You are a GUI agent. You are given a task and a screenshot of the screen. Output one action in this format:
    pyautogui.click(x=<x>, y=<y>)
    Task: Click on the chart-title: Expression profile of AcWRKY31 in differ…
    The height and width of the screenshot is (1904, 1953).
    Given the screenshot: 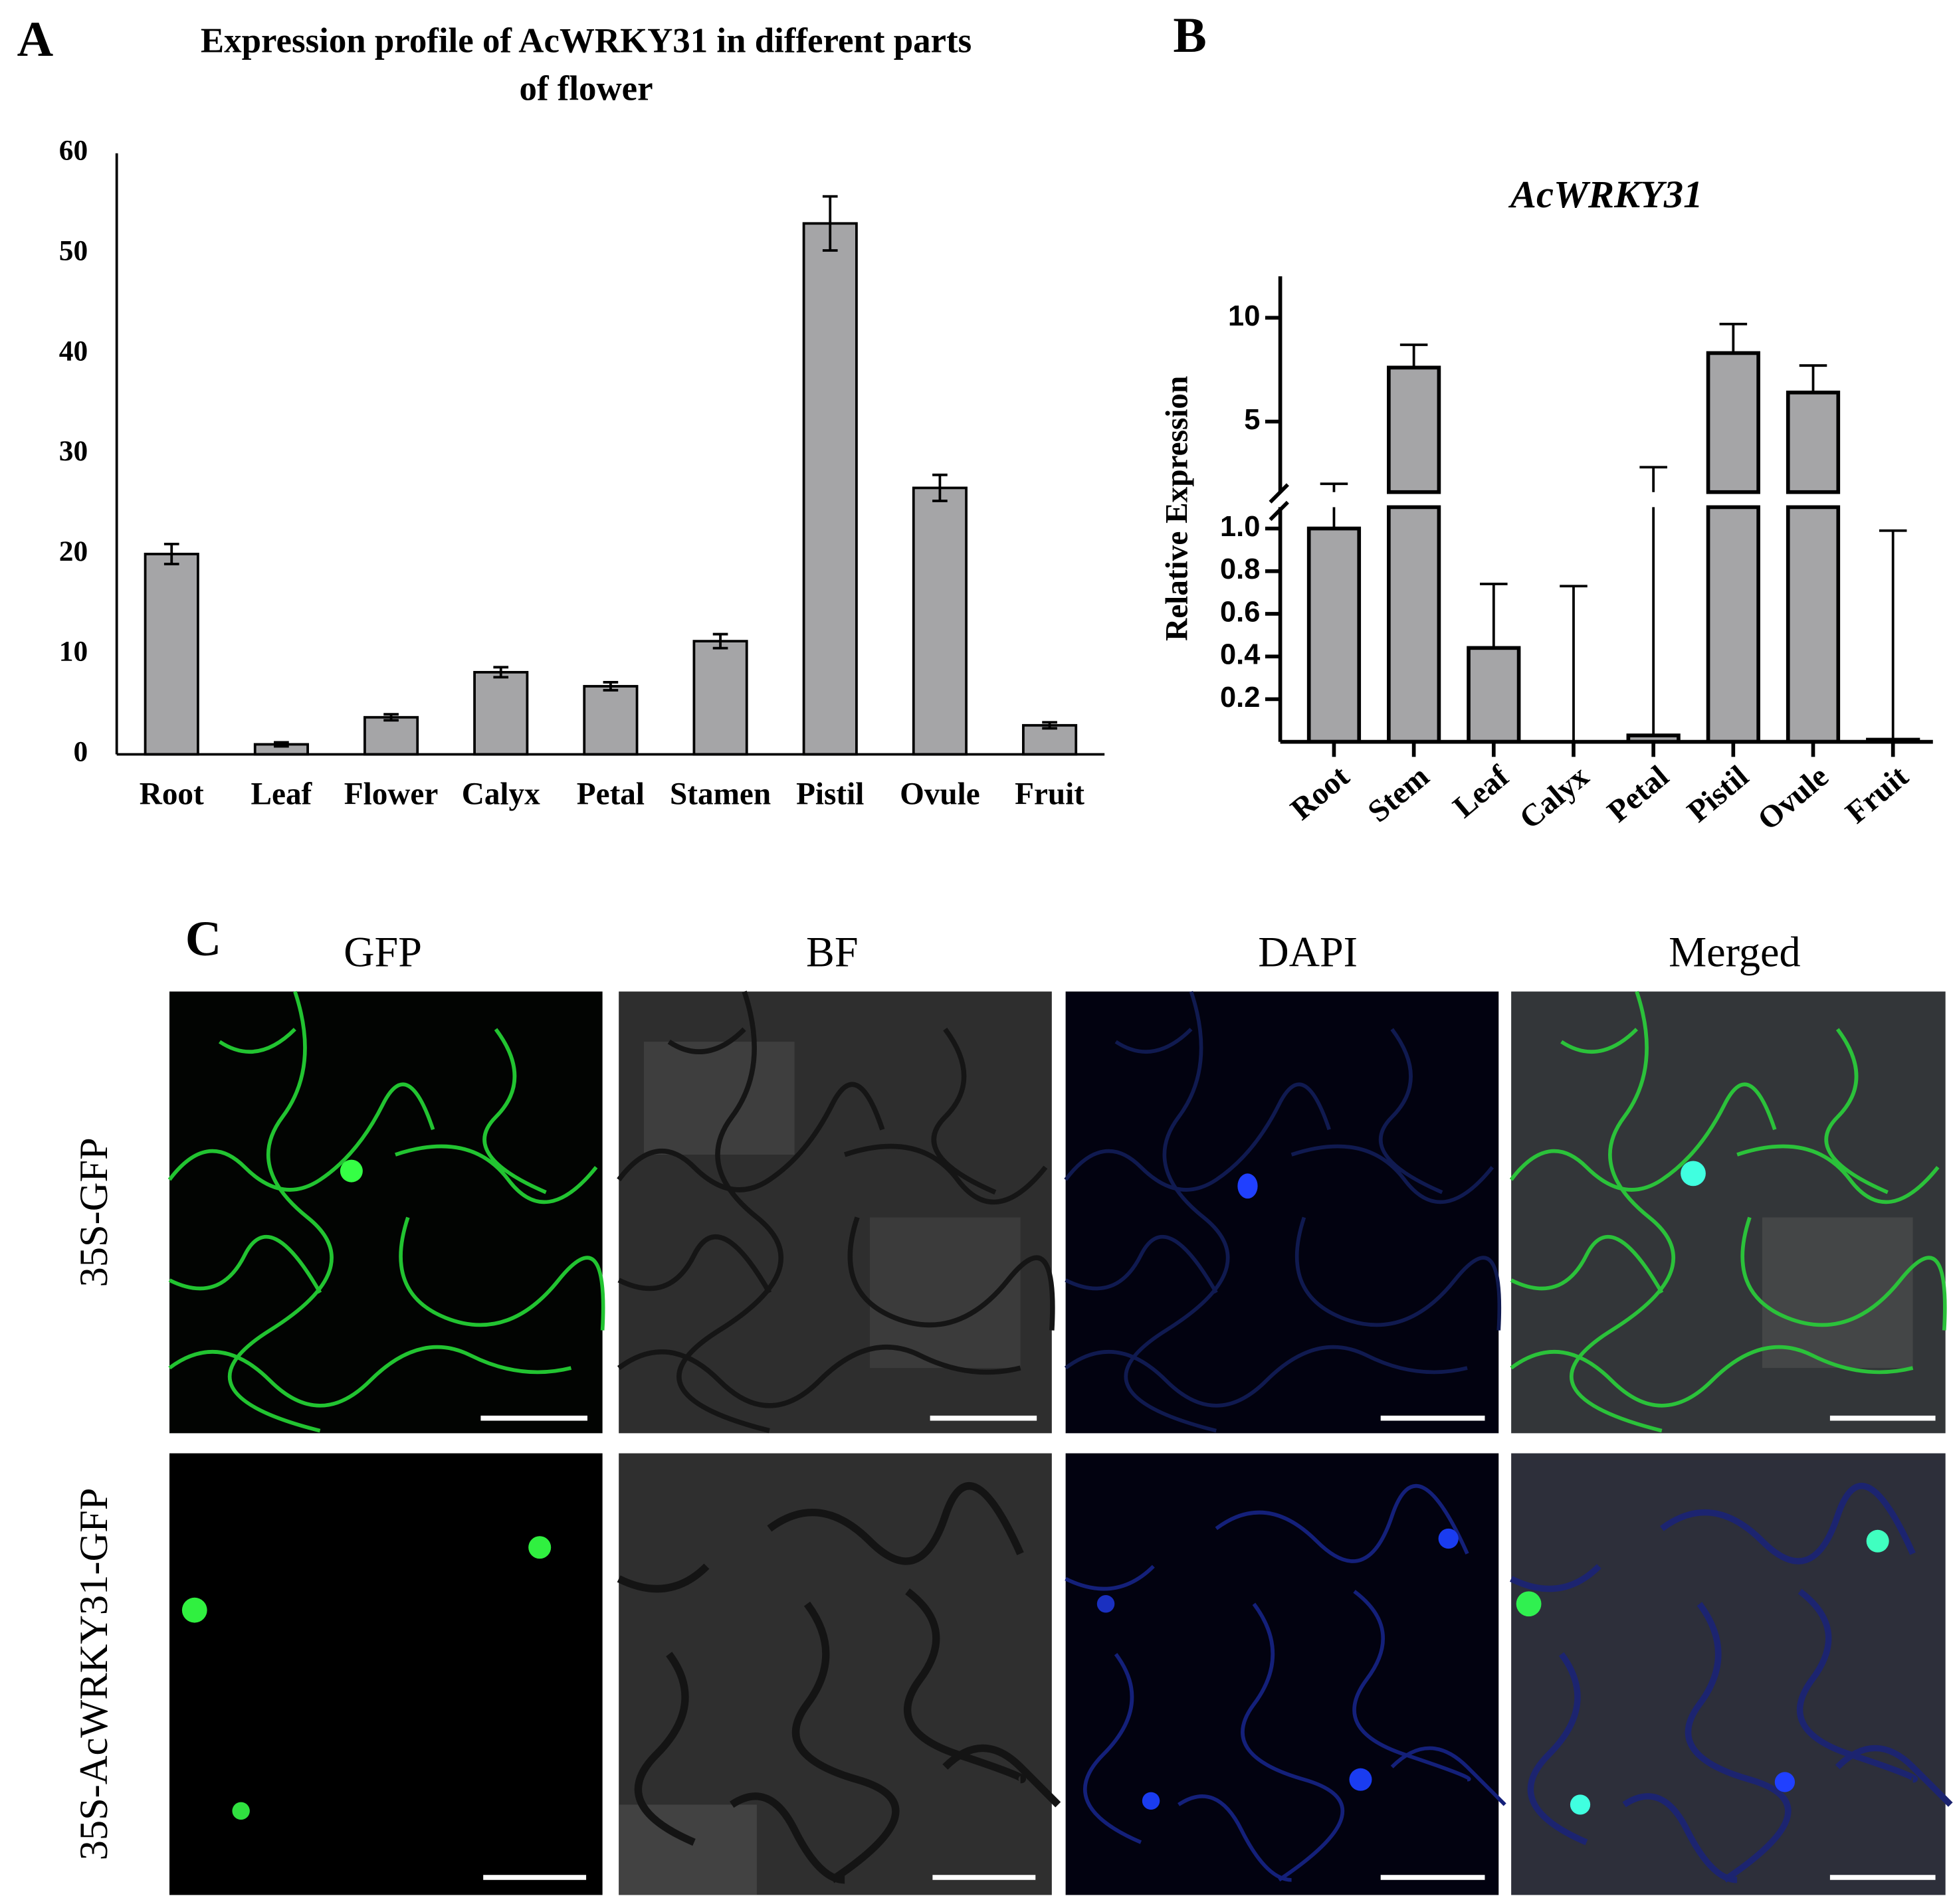 What is the action you would take?
    pyautogui.click(x=586, y=41)
    